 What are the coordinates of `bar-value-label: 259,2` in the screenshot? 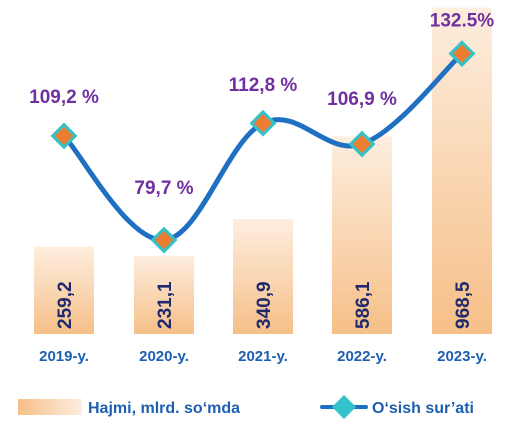 It's located at (65, 305).